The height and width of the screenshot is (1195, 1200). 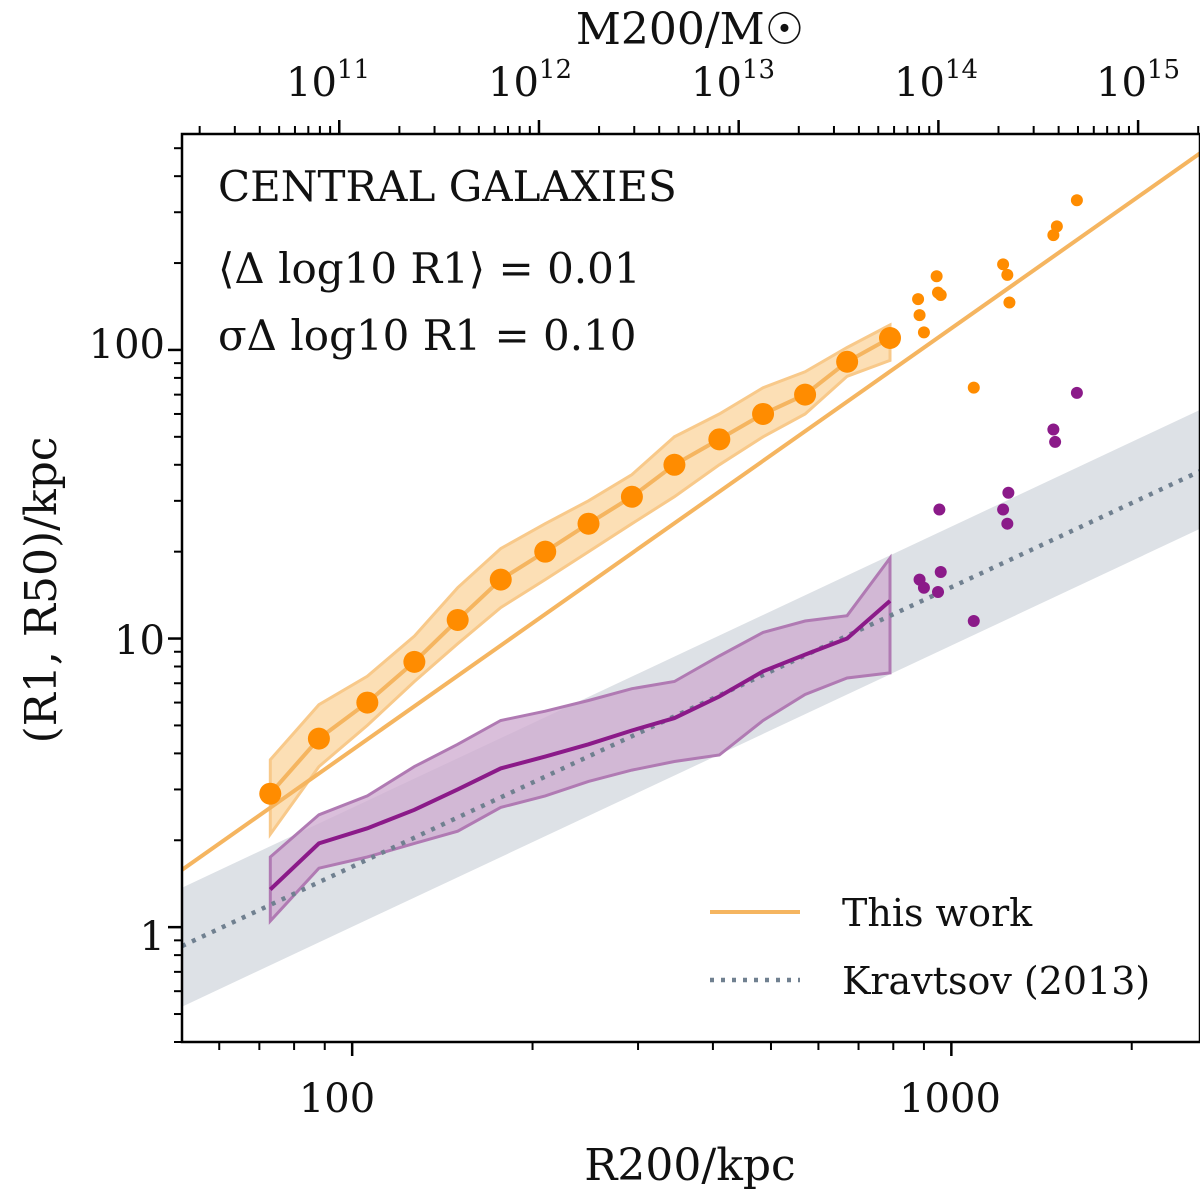 I want to click on annotation-title: CENTRAL GALAXIES, so click(x=447, y=186).